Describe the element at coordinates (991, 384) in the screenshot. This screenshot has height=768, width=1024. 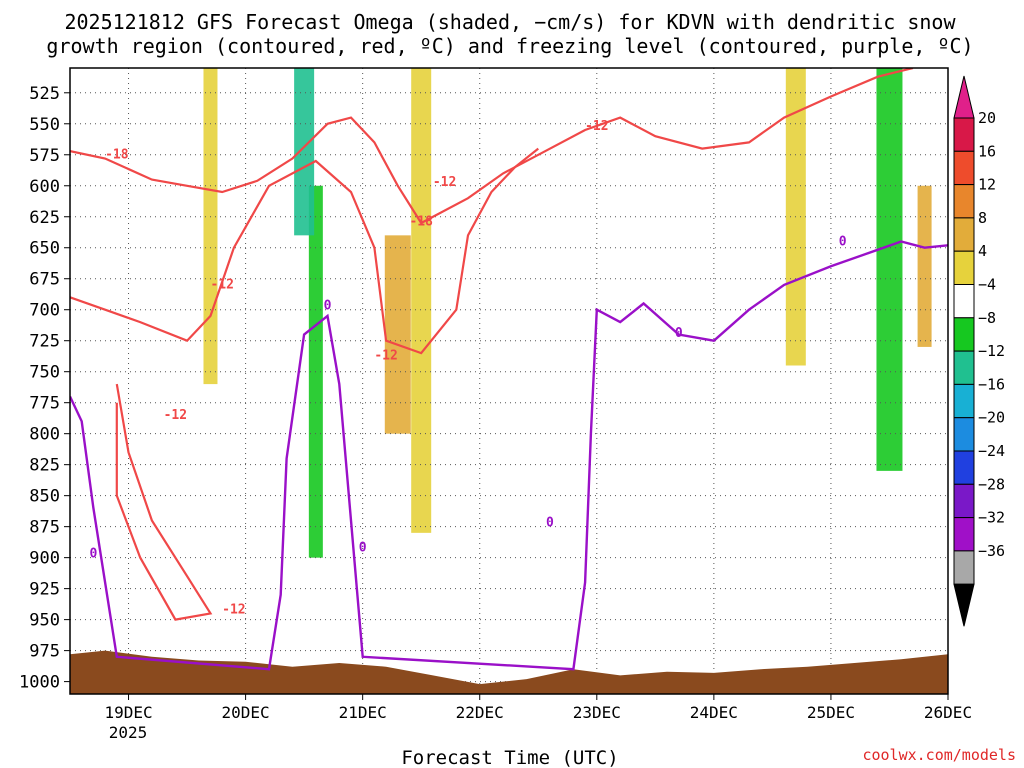
I see `colorbar-label: −16` at that location.